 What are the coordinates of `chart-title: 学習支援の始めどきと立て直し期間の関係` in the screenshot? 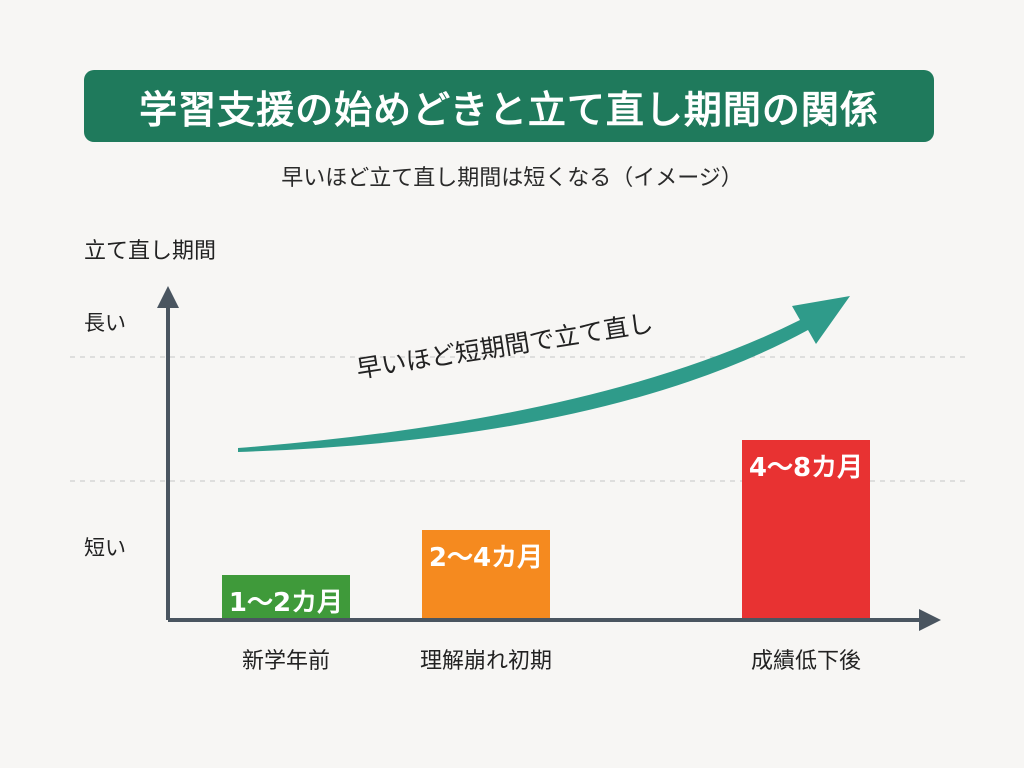 It's located at (509, 109).